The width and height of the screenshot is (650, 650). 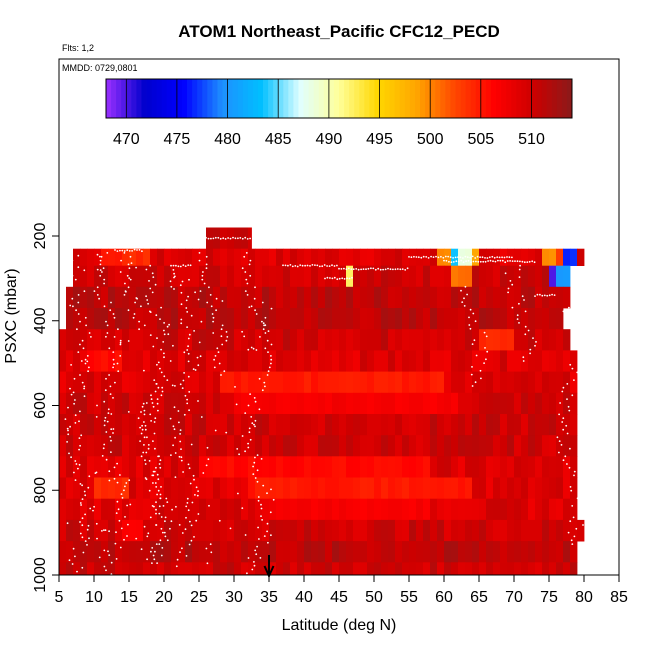 I want to click on chart-title: ATOM1 Northeast_Pacific CFC12_PECD, so click(x=339, y=31).